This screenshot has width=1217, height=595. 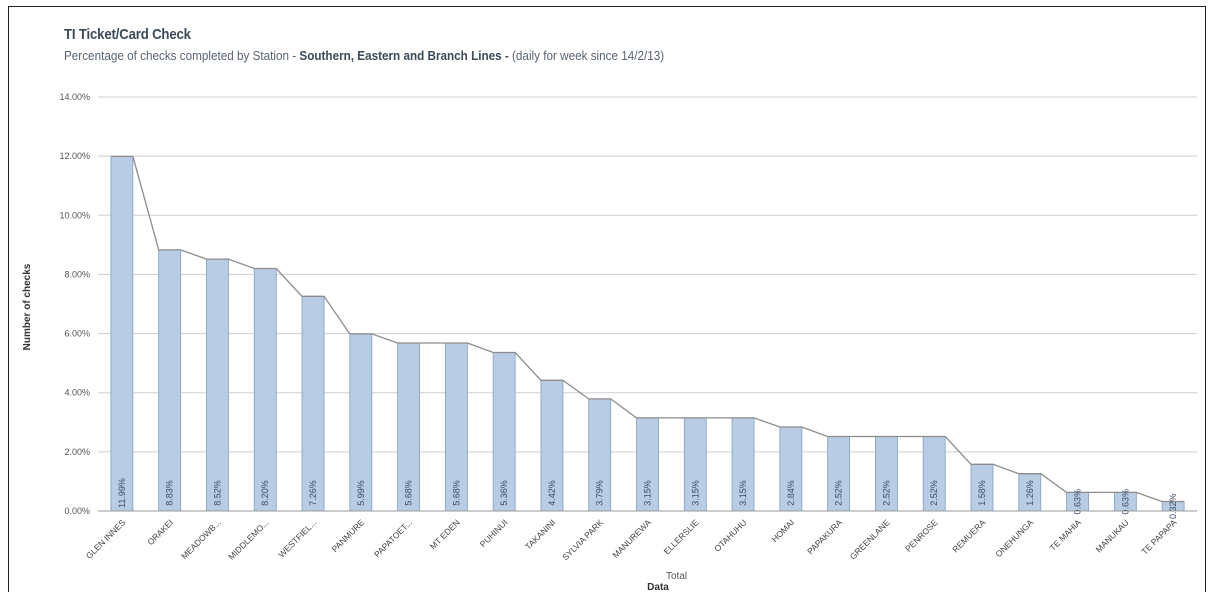 I want to click on x-tick-label: PANMURE, so click(x=348, y=535).